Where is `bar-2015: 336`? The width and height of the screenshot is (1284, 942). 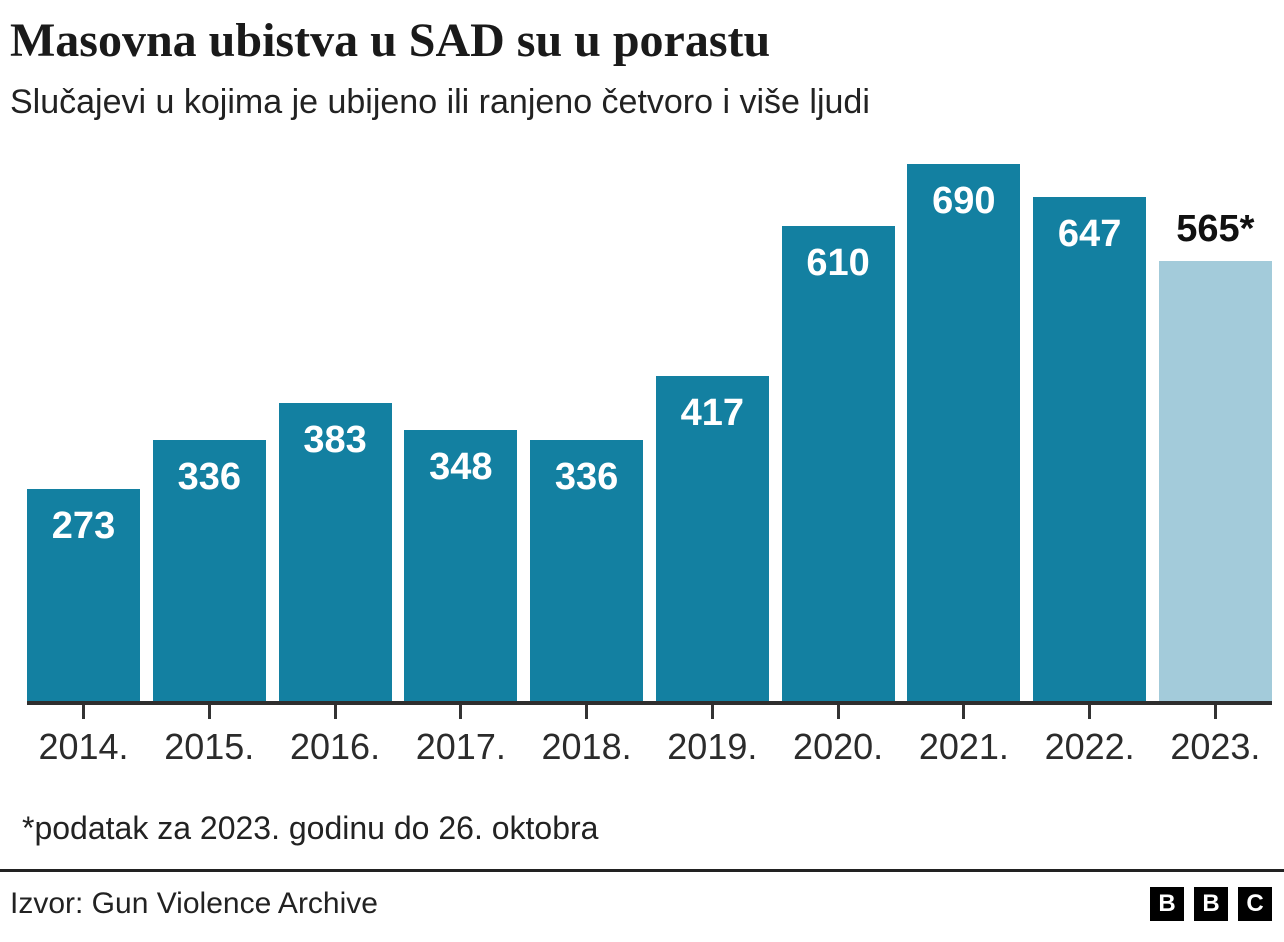 bar-2015: 336 is located at coordinates (209, 570).